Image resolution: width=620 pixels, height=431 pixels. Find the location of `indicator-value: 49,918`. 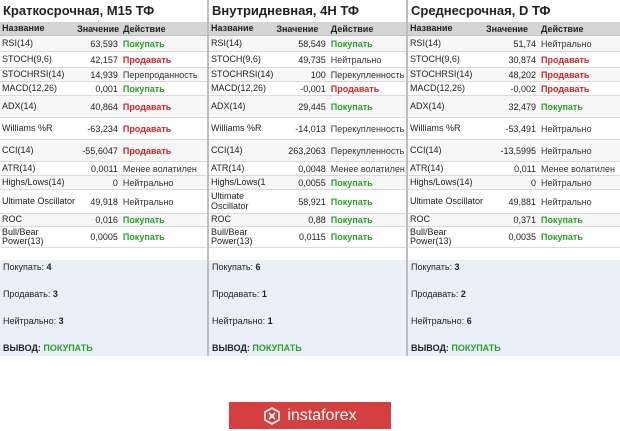

indicator-value: 49,918 is located at coordinates (104, 201).